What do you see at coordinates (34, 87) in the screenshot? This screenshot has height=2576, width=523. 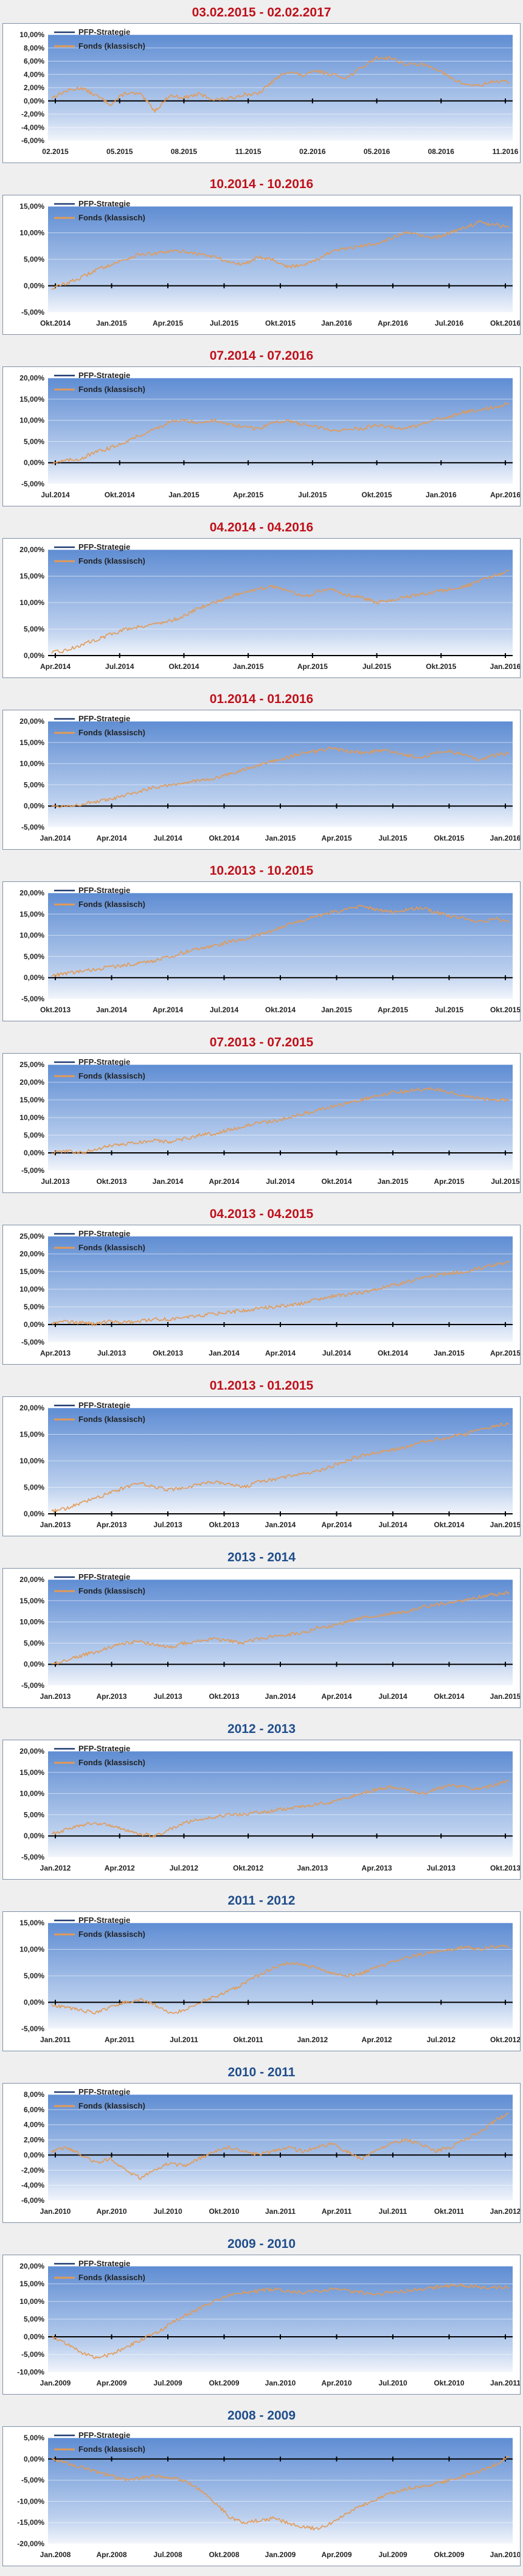 I see `y-tick-label: 2,00%` at bounding box center [34, 87].